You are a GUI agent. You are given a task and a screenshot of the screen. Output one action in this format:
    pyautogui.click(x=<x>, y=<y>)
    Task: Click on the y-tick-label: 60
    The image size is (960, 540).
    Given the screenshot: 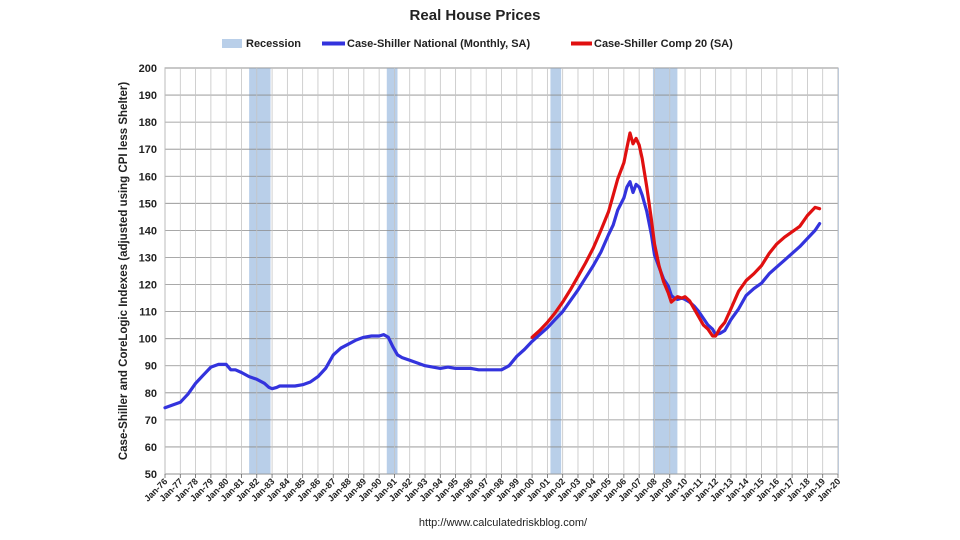 What is the action you would take?
    pyautogui.click(x=151, y=448)
    